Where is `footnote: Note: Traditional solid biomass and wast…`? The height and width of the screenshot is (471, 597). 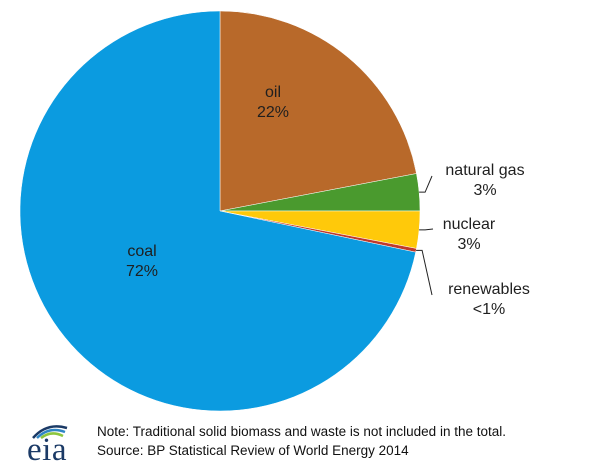 footnote: Note: Traditional solid biomass and wast… is located at coordinates (301, 431).